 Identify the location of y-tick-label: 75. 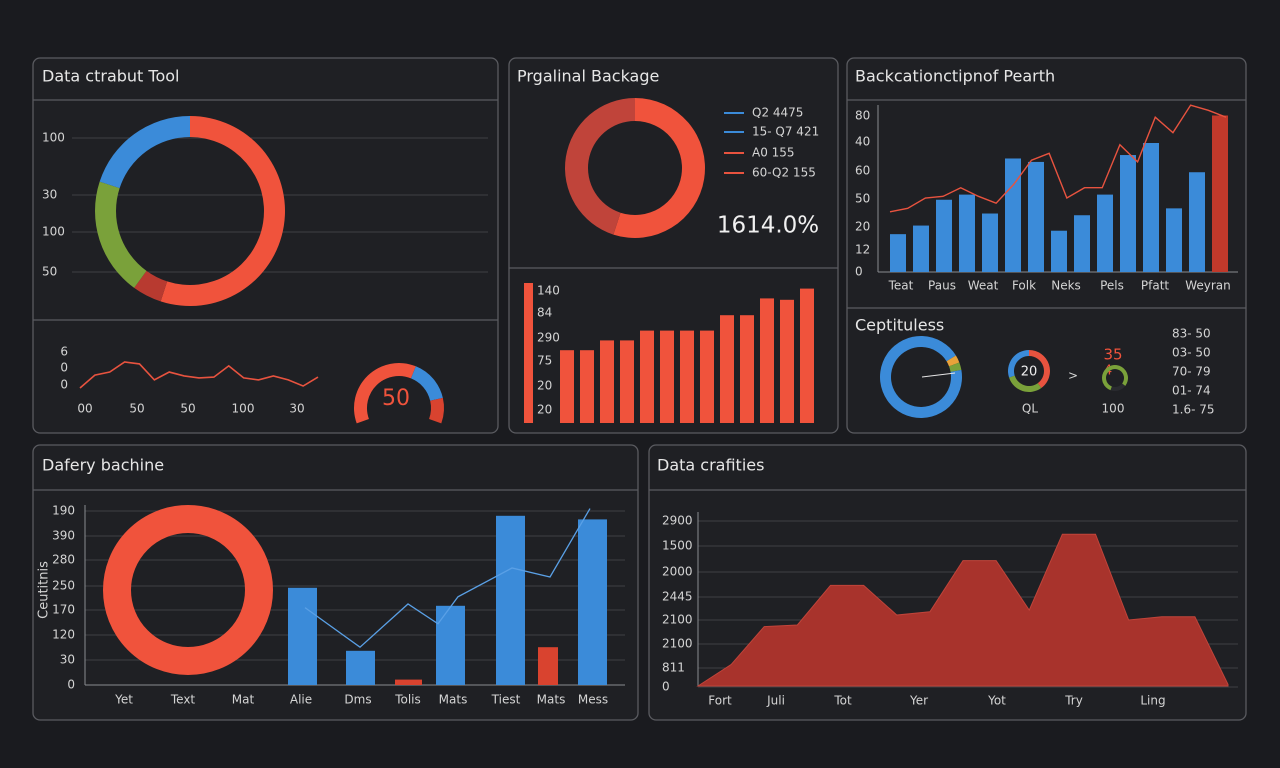
(544, 361).